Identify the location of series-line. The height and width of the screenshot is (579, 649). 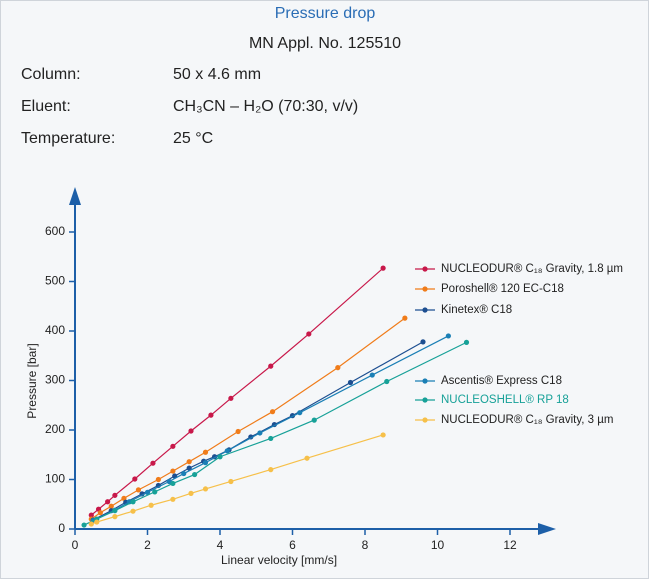
(237, 479).